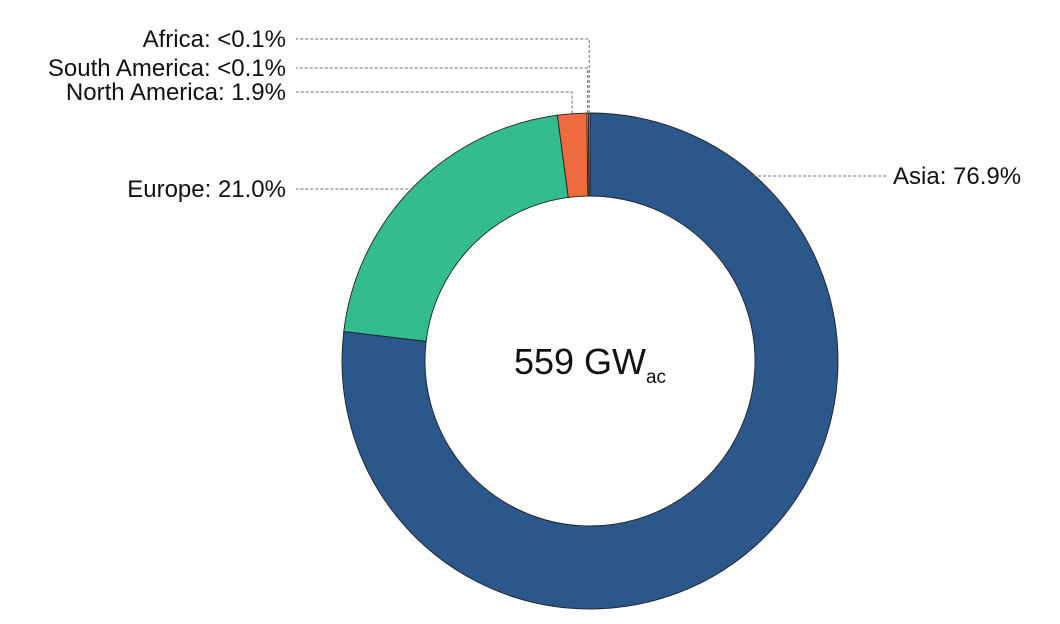  Describe the element at coordinates (957, 176) in the screenshot. I see `label-asia: Asia: 76.9%` at that location.